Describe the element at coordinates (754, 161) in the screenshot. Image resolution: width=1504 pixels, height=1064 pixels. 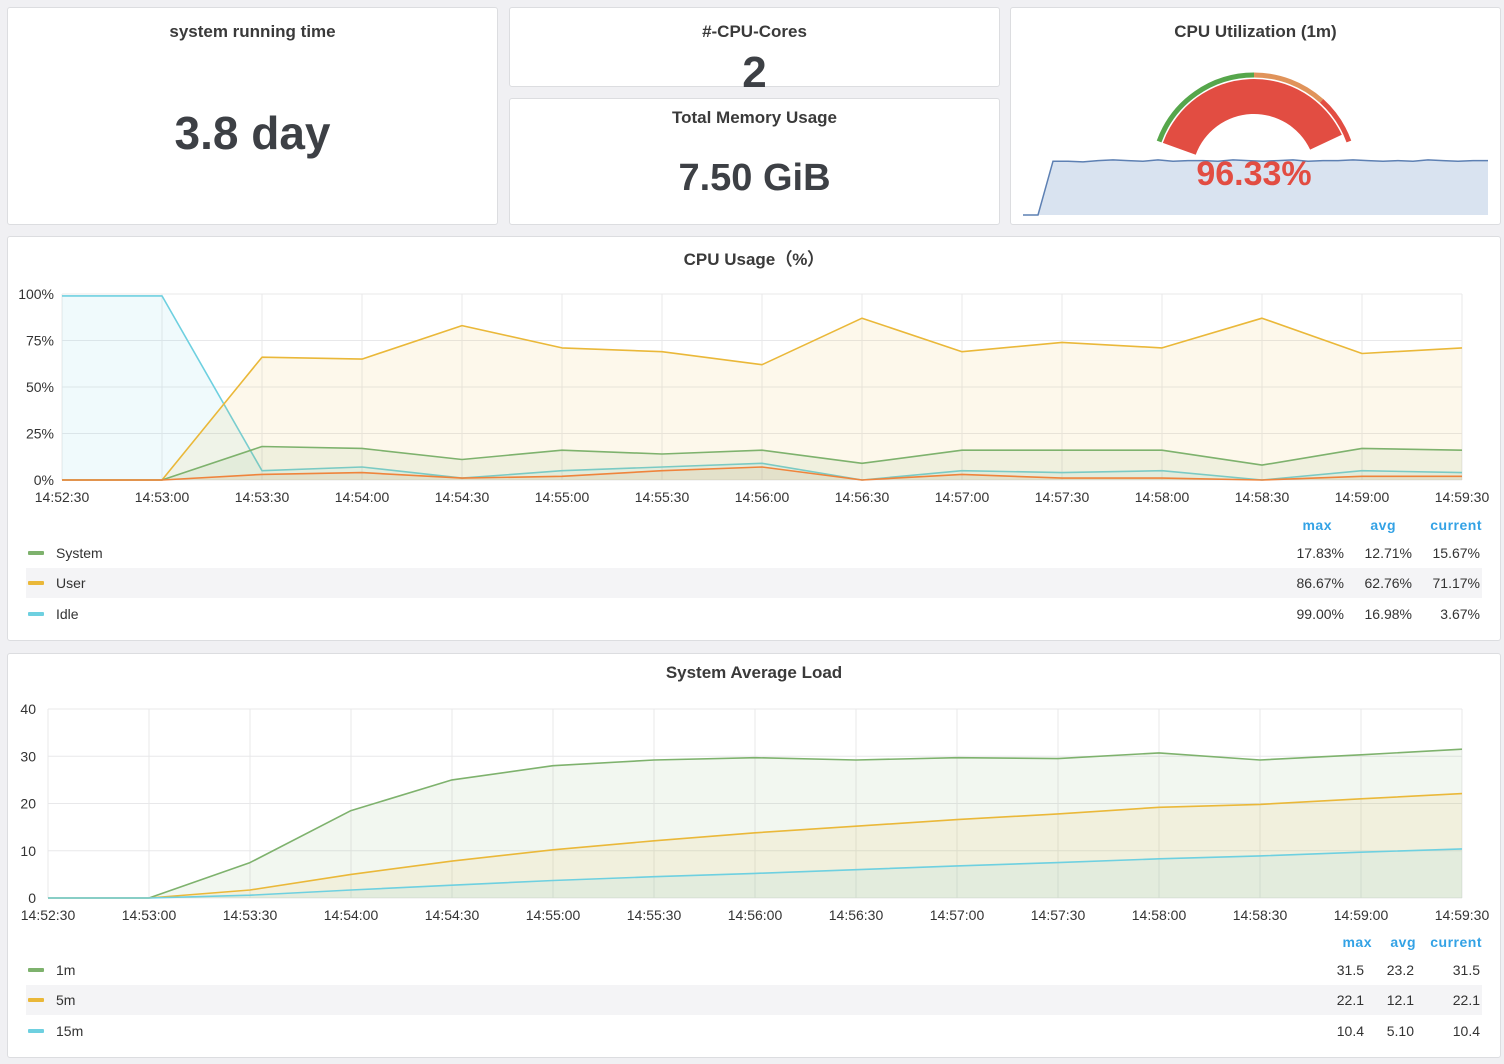
I see `memory-panel: Total Memory Usage 7.50 GiB` at that location.